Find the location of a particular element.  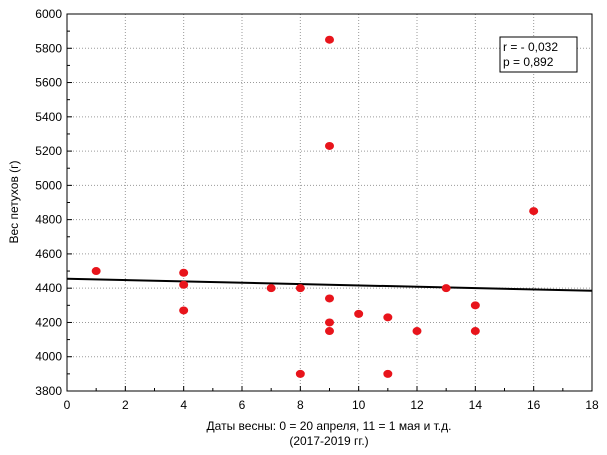

y-tick-label: 4600 is located at coordinates (48, 254).